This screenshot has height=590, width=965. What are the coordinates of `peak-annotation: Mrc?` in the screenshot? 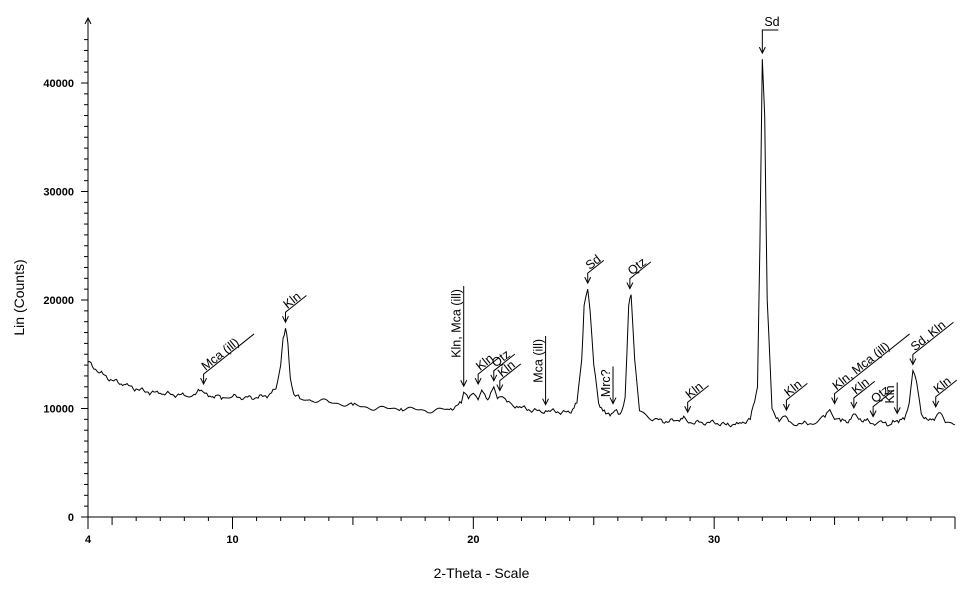 It's located at (608, 385).